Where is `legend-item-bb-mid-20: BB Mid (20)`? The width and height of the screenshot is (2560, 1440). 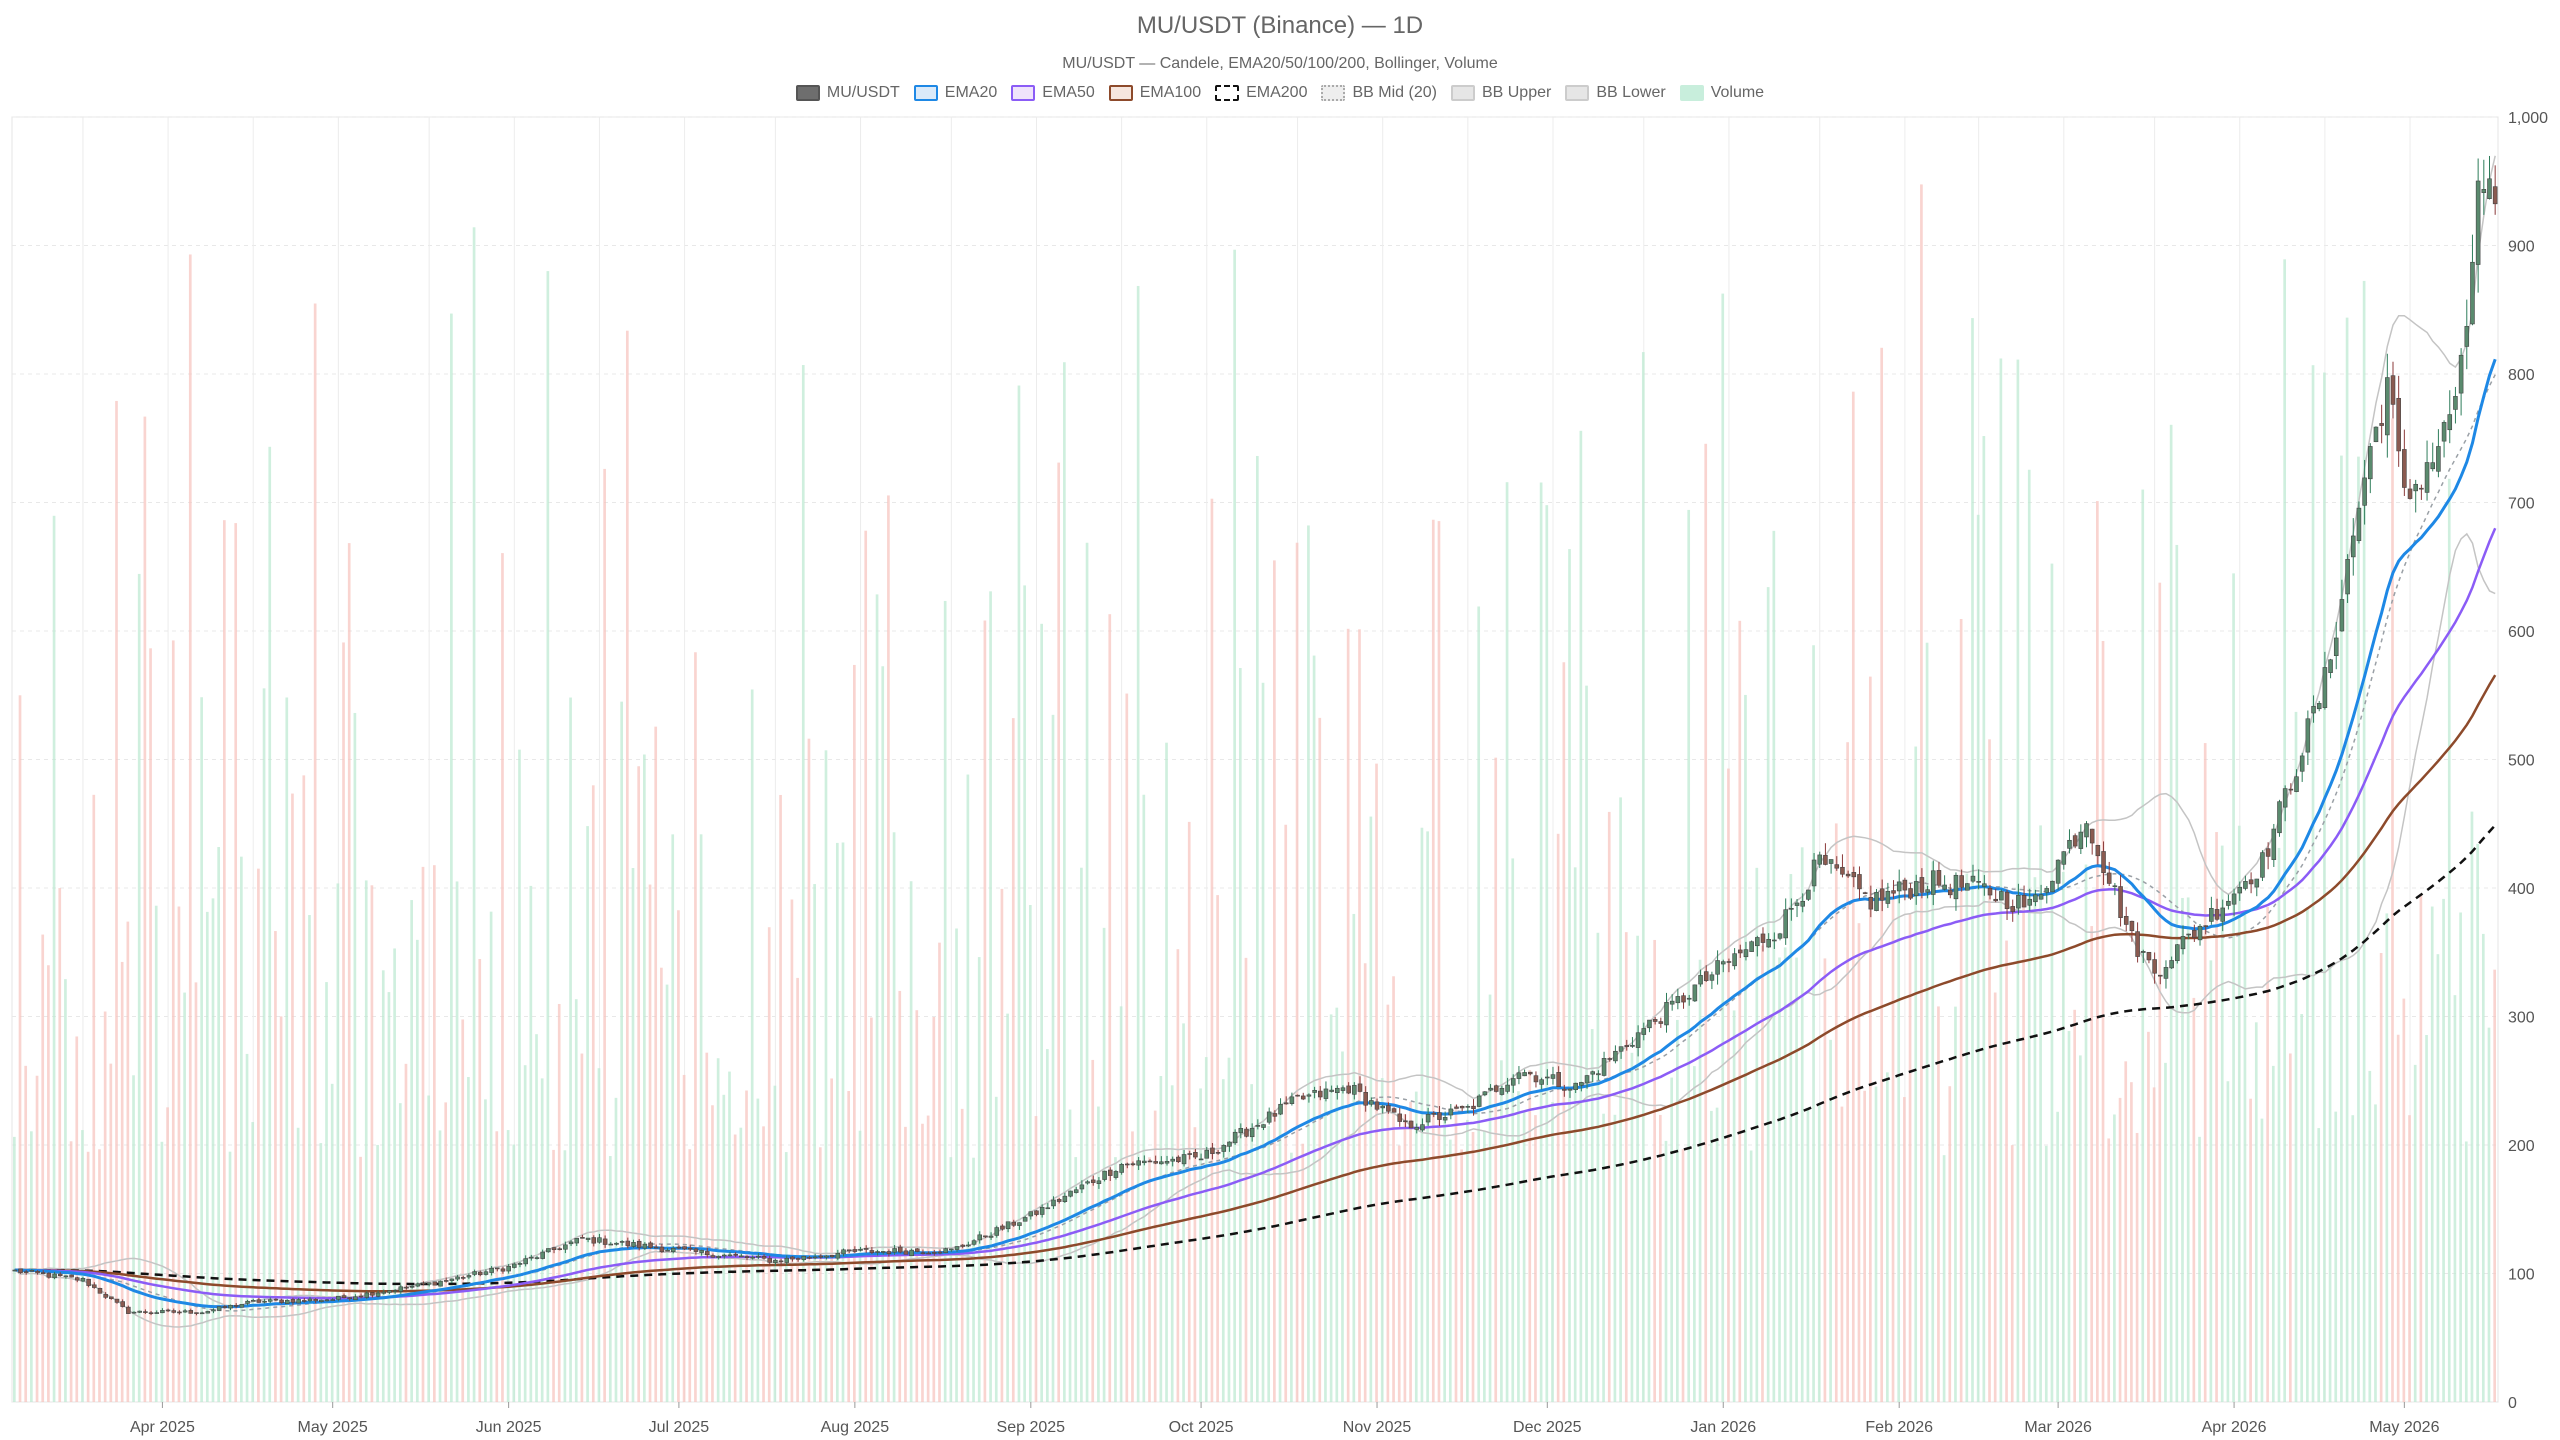
legend-item-bb-mid-20: BB Mid (20) is located at coordinates (1379, 93).